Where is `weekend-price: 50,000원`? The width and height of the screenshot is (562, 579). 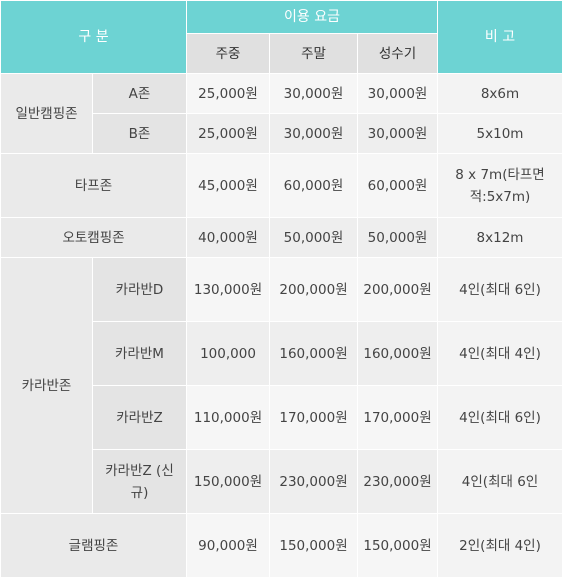 weekend-price: 50,000원 is located at coordinates (313, 237).